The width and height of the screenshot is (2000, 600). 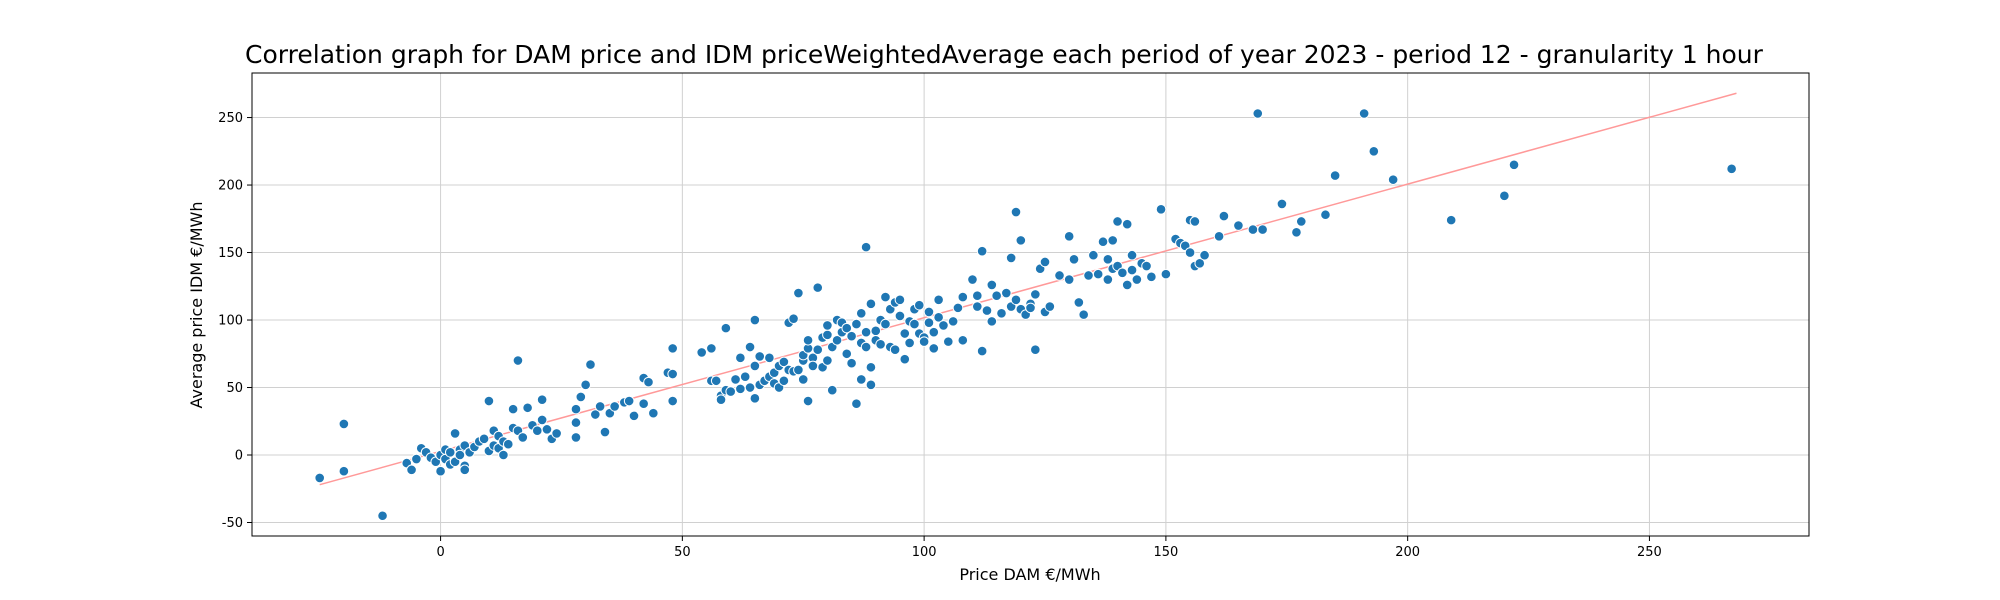 I want to click on y-tick-label: -50, so click(x=232, y=523).